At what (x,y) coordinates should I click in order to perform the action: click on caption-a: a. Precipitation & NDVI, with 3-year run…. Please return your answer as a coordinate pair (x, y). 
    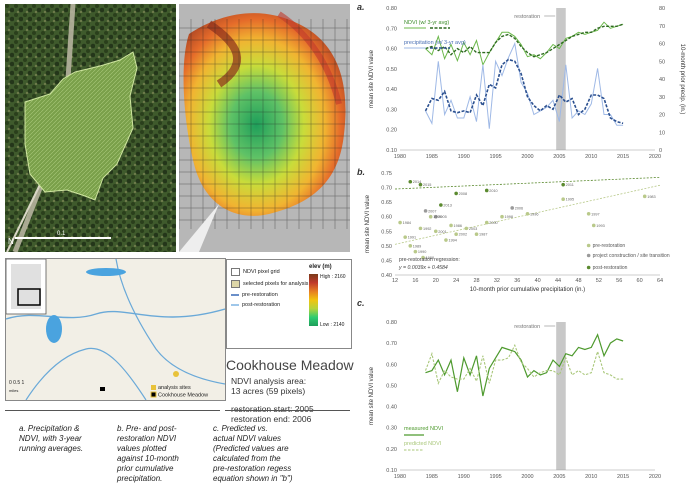
    Looking at the image, I should click on (64, 439).